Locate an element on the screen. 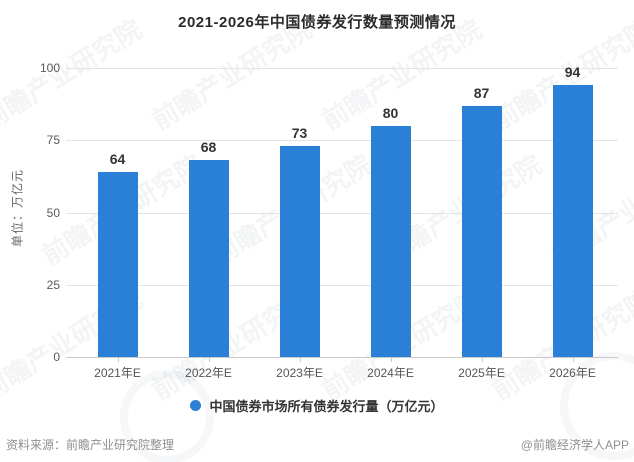  category-slot: 64 2021年E is located at coordinates (117, 224).